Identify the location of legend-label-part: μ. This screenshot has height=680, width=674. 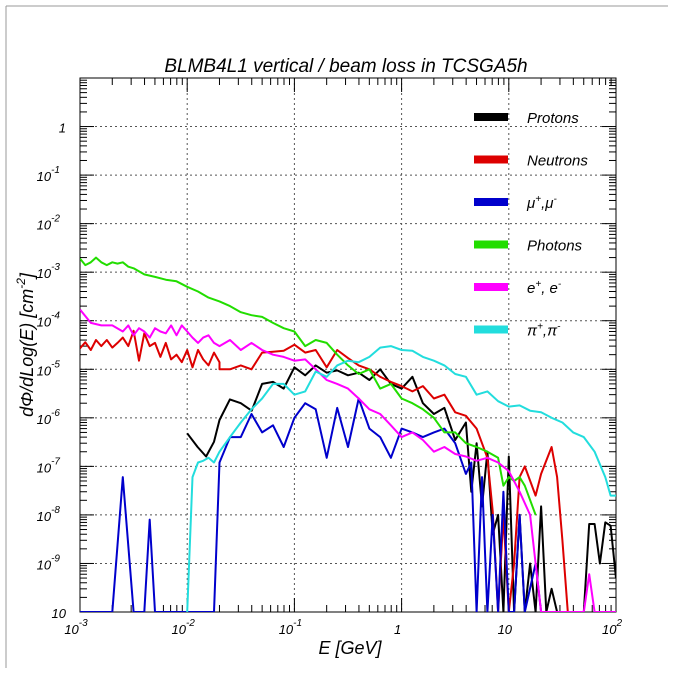
(530, 203).